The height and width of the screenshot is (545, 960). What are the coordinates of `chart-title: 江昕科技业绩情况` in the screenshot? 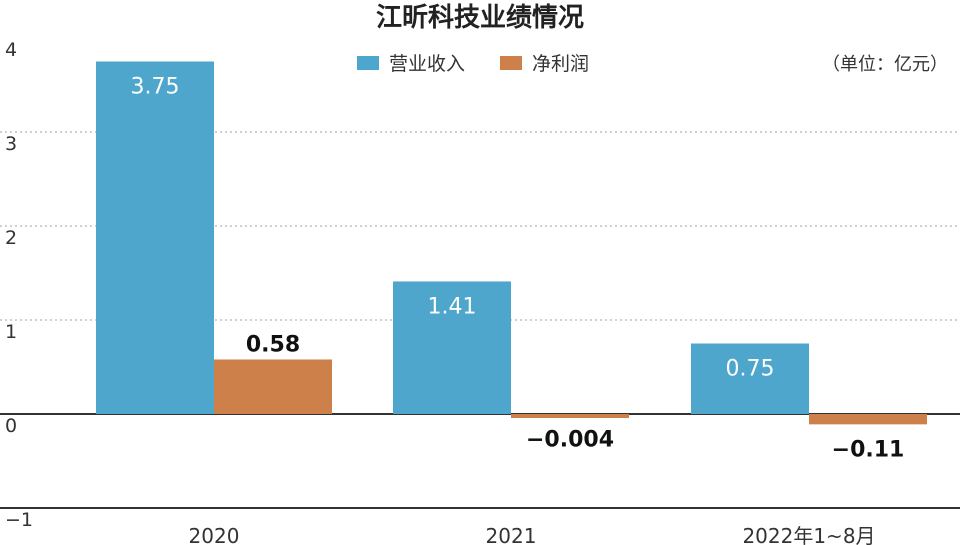 It's located at (480, 18).